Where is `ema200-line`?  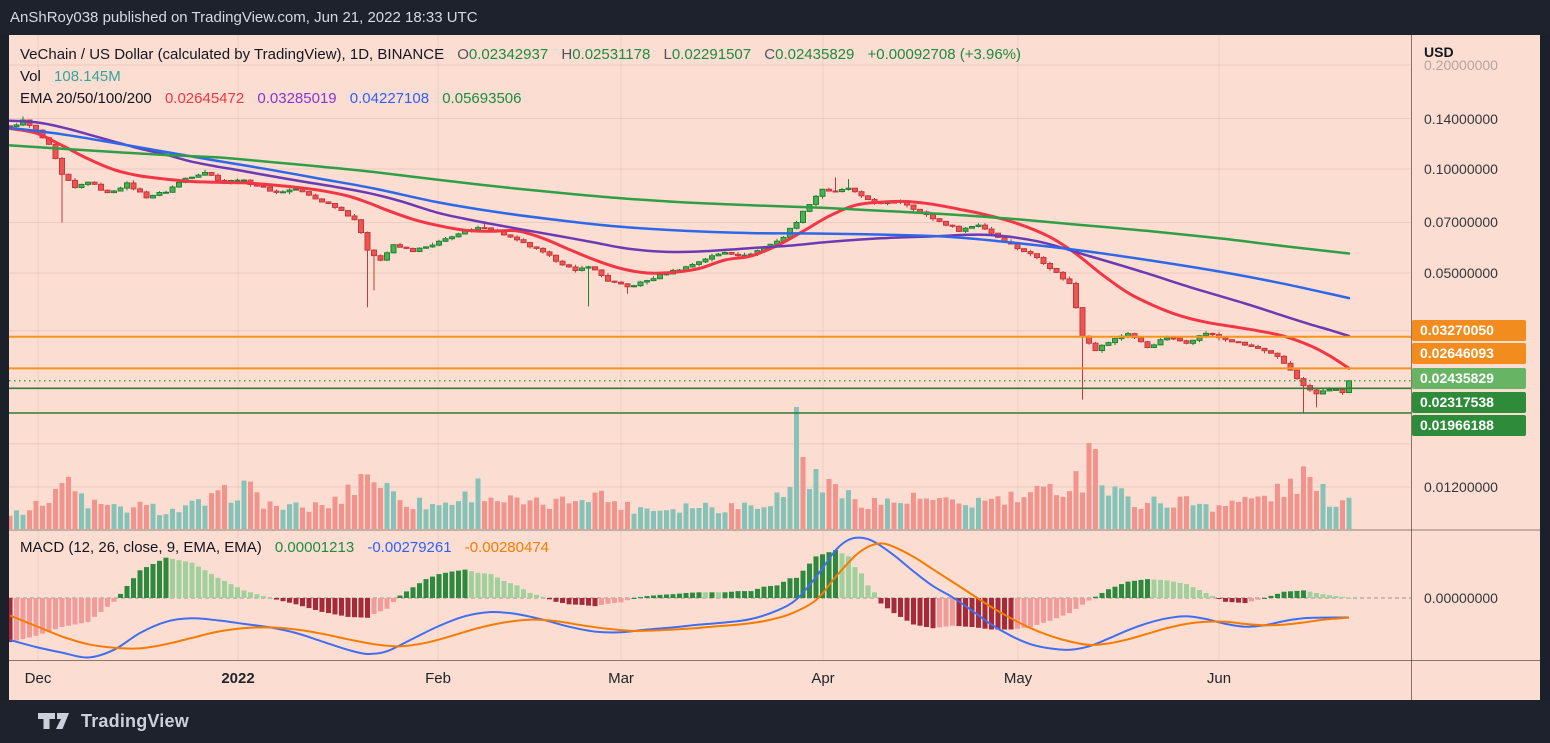
ema200-line is located at coordinates (680, 199).